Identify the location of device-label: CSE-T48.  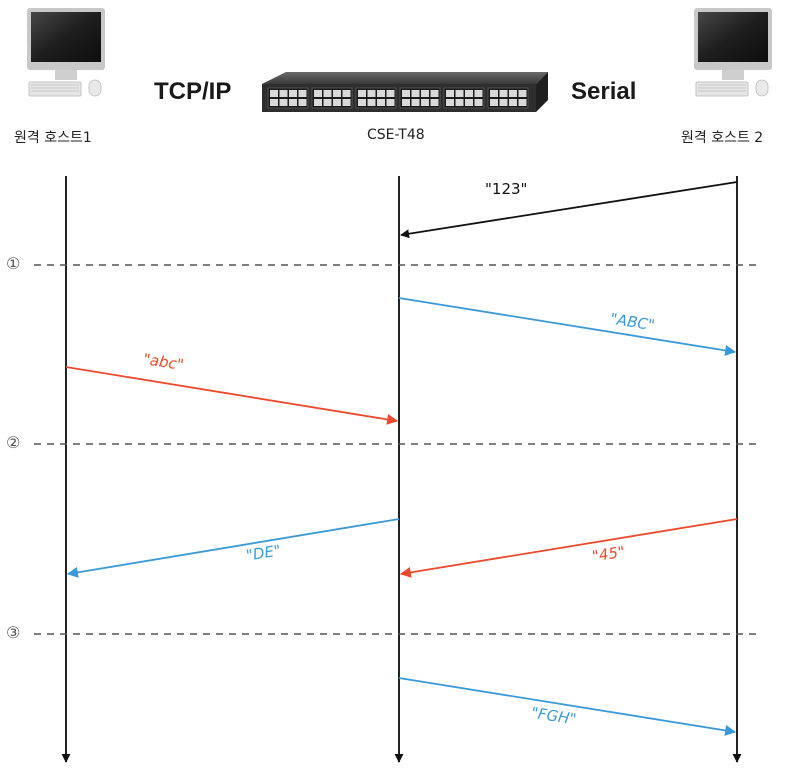
(396, 135).